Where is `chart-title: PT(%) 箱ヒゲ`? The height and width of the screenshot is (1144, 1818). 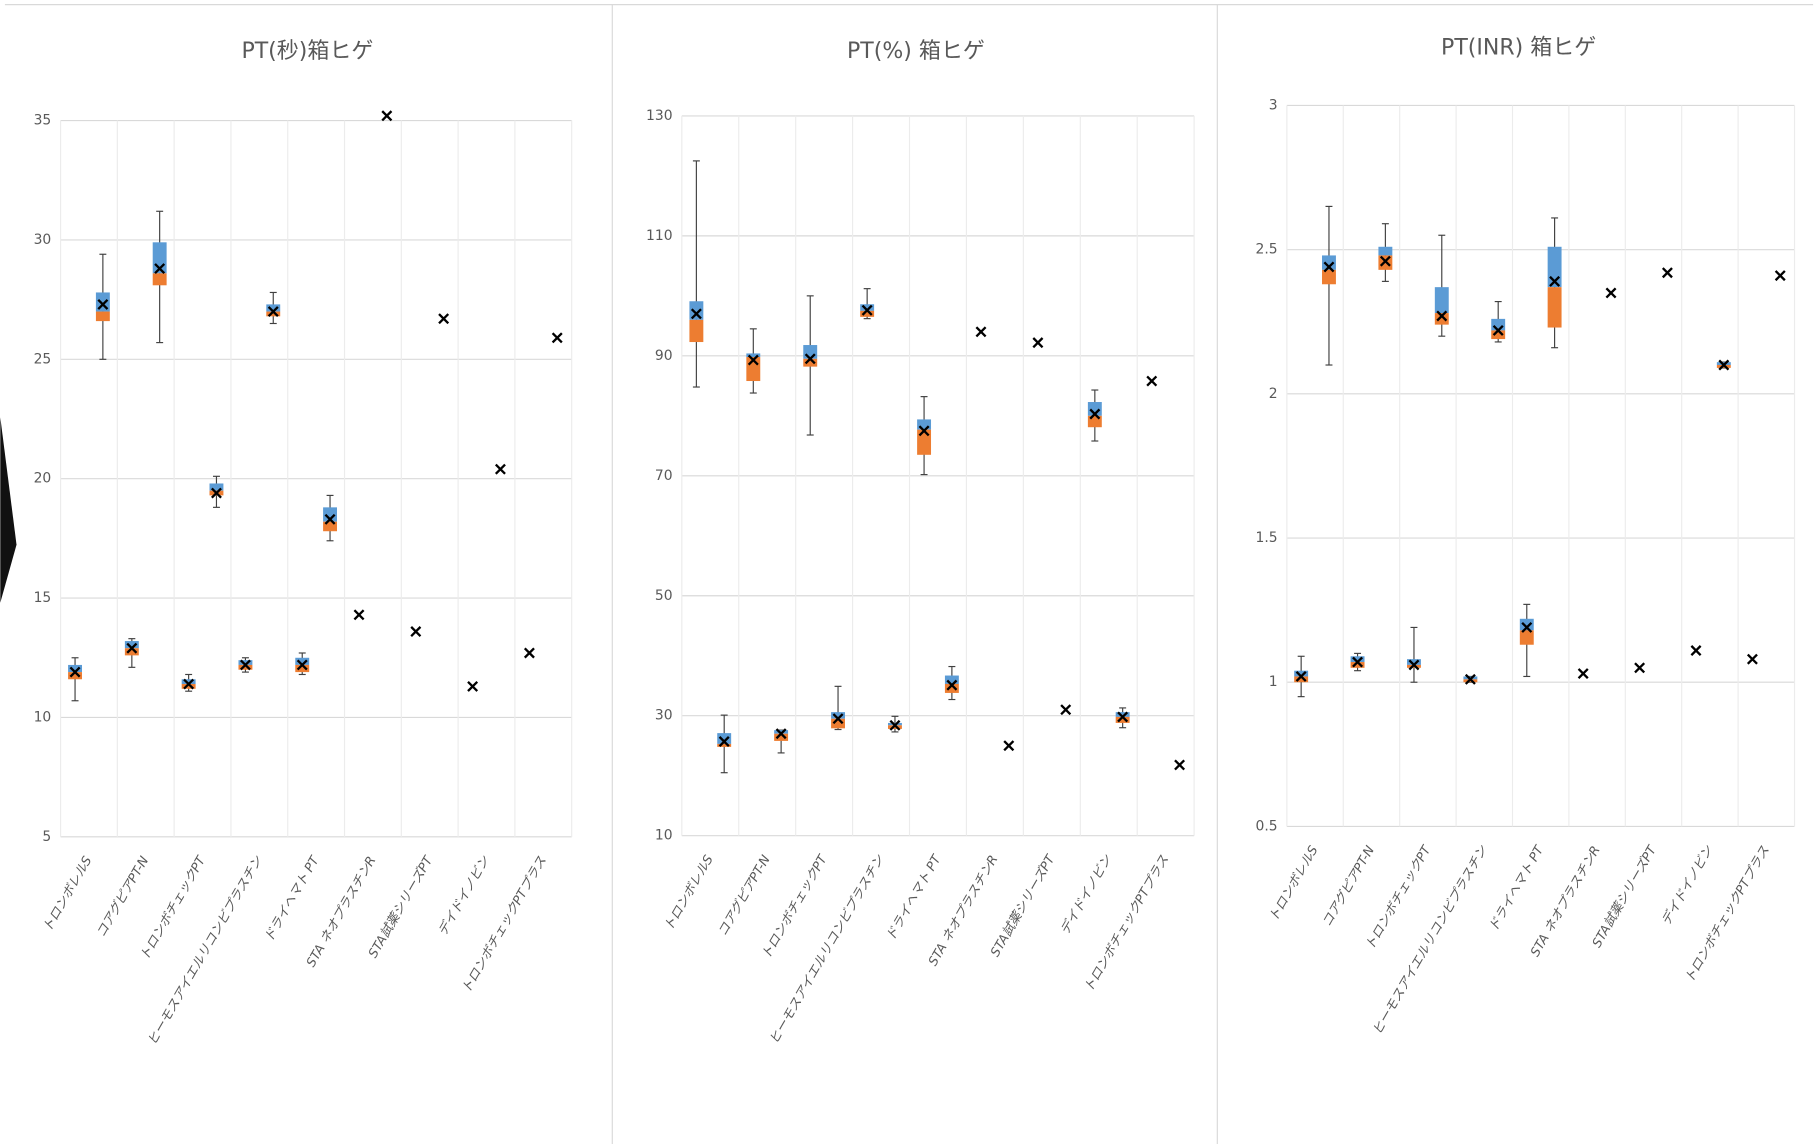
chart-title: PT(%) 箱ヒゲ is located at coordinates (916, 51).